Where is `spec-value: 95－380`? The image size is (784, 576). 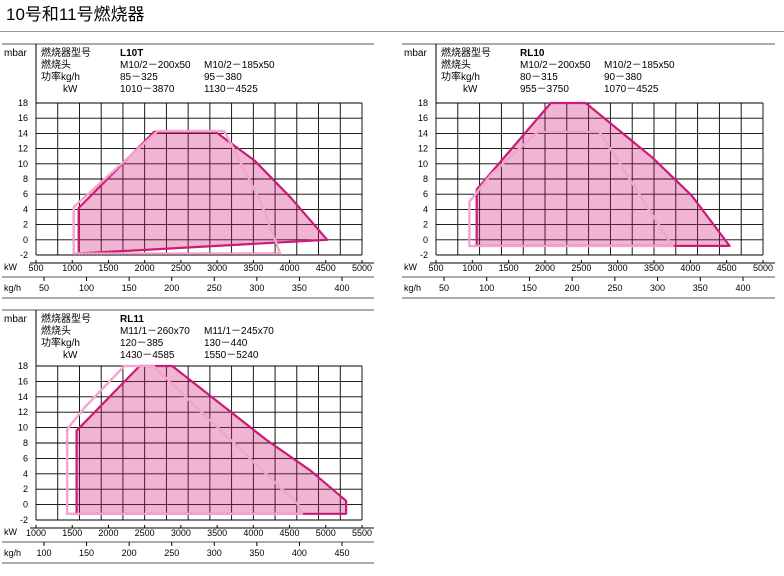
spec-value: 95－380 is located at coordinates (223, 77).